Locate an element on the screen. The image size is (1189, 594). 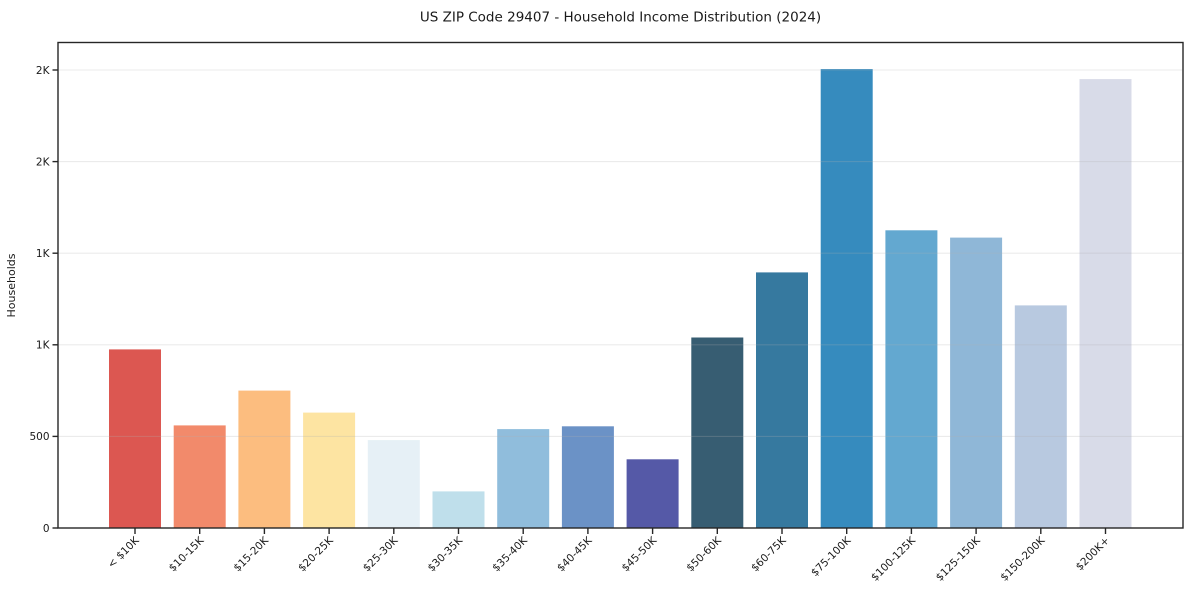
bar-$125-150K is located at coordinates (976, 382).